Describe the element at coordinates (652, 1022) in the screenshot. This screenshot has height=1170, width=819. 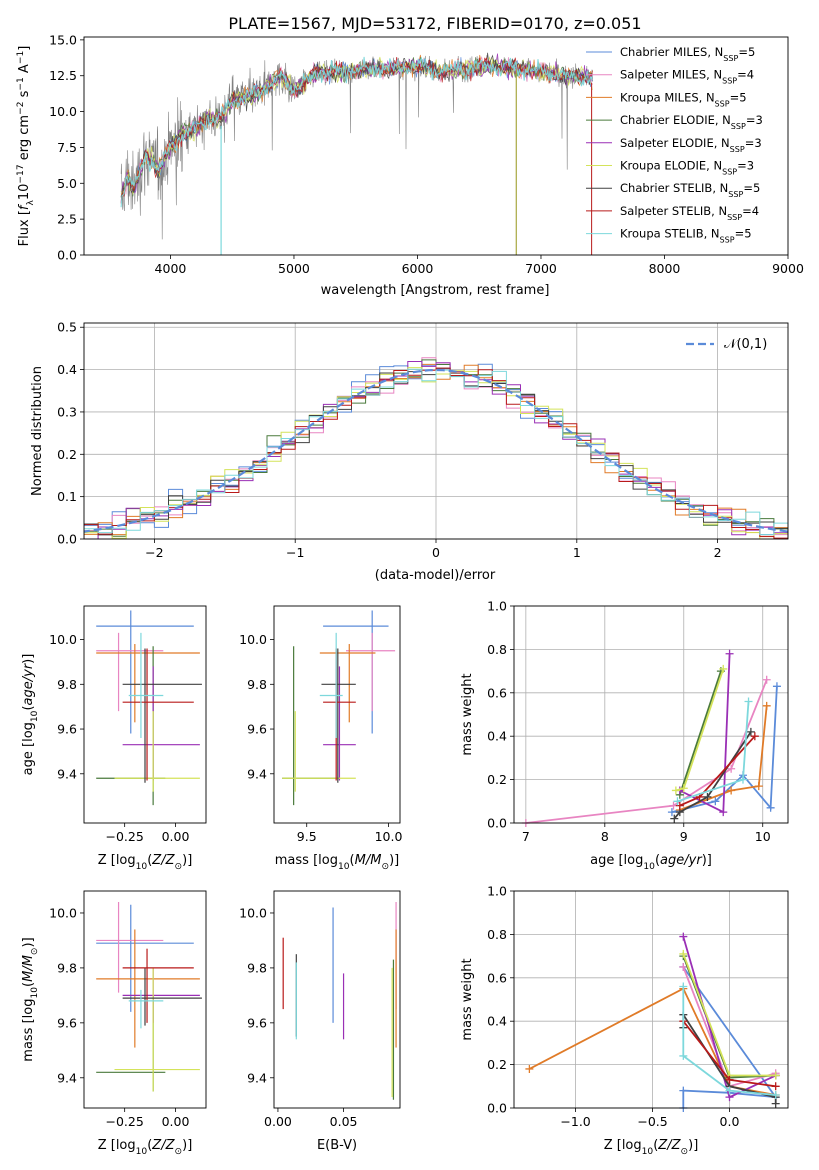
I see `weight-vs-Z-lines` at that location.